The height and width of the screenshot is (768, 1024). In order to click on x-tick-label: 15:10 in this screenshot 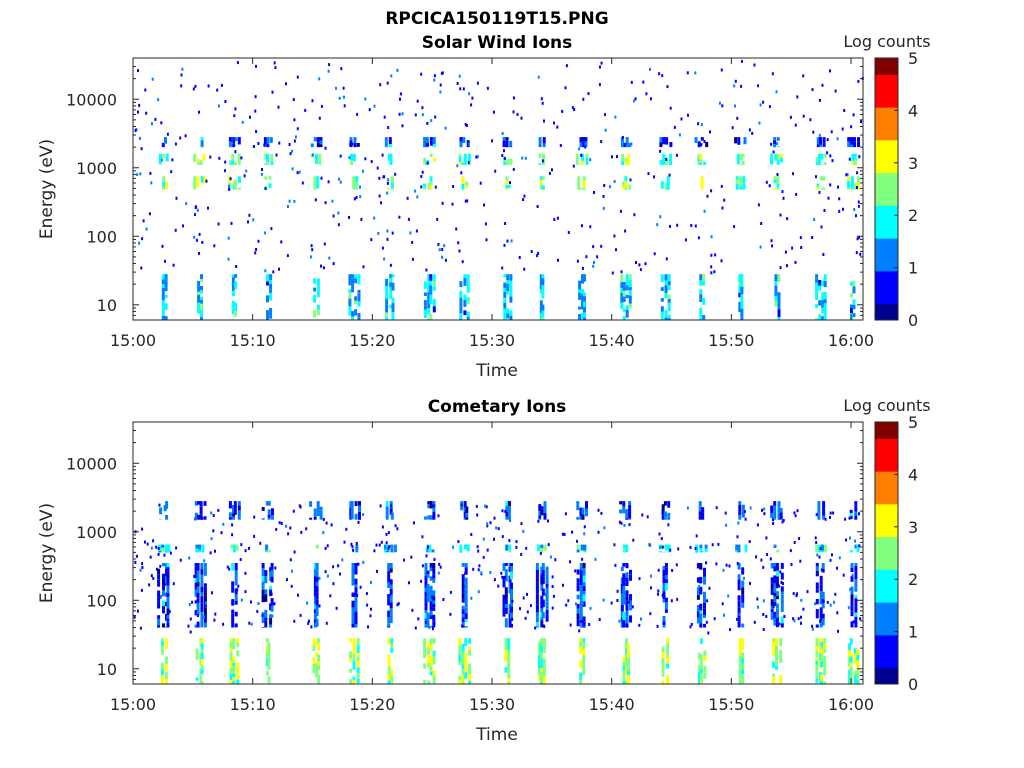, I will do `click(253, 704)`.